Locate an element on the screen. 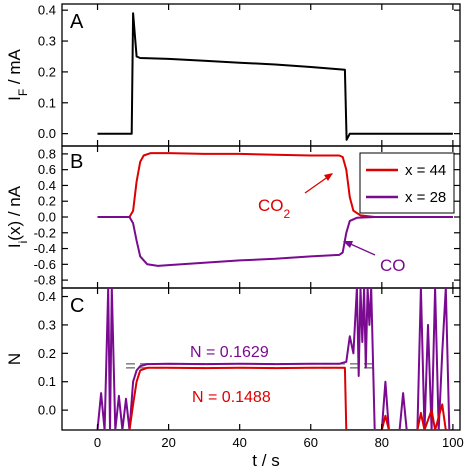 The width and height of the screenshot is (474, 471). legend-box is located at coordinates (407, 183).